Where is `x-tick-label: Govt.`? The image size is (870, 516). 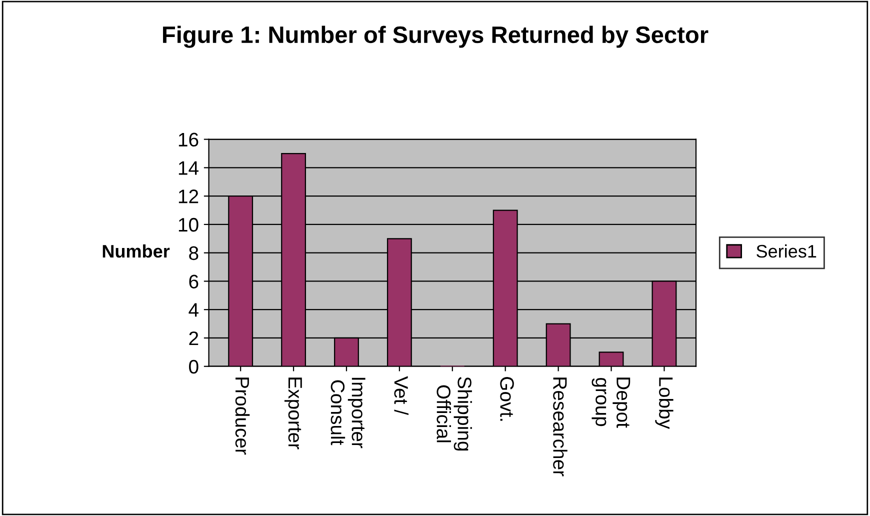 x-tick-label: Govt. is located at coordinates (507, 399).